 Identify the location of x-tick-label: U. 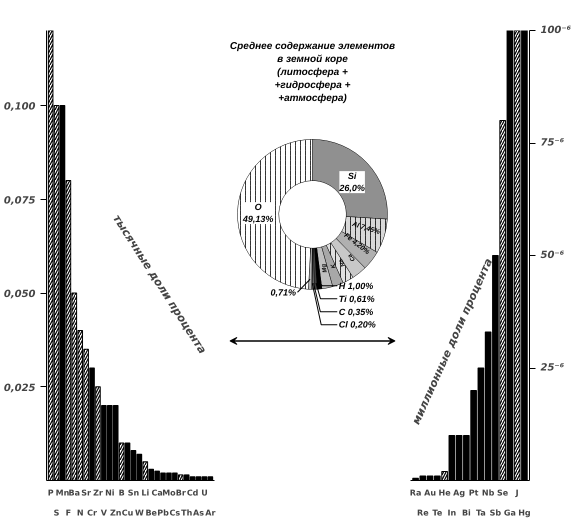
(204, 493).